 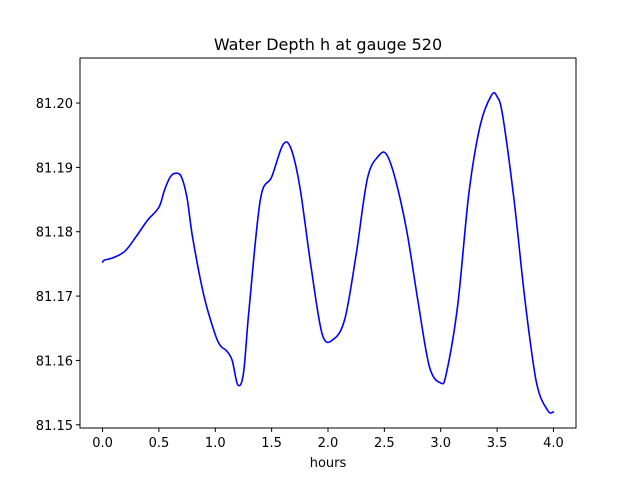 I want to click on x-axis: 0.0 0.5 1.0 1.5 2.0 2.5 3.0 3.5 4.0, so click(x=328, y=439).